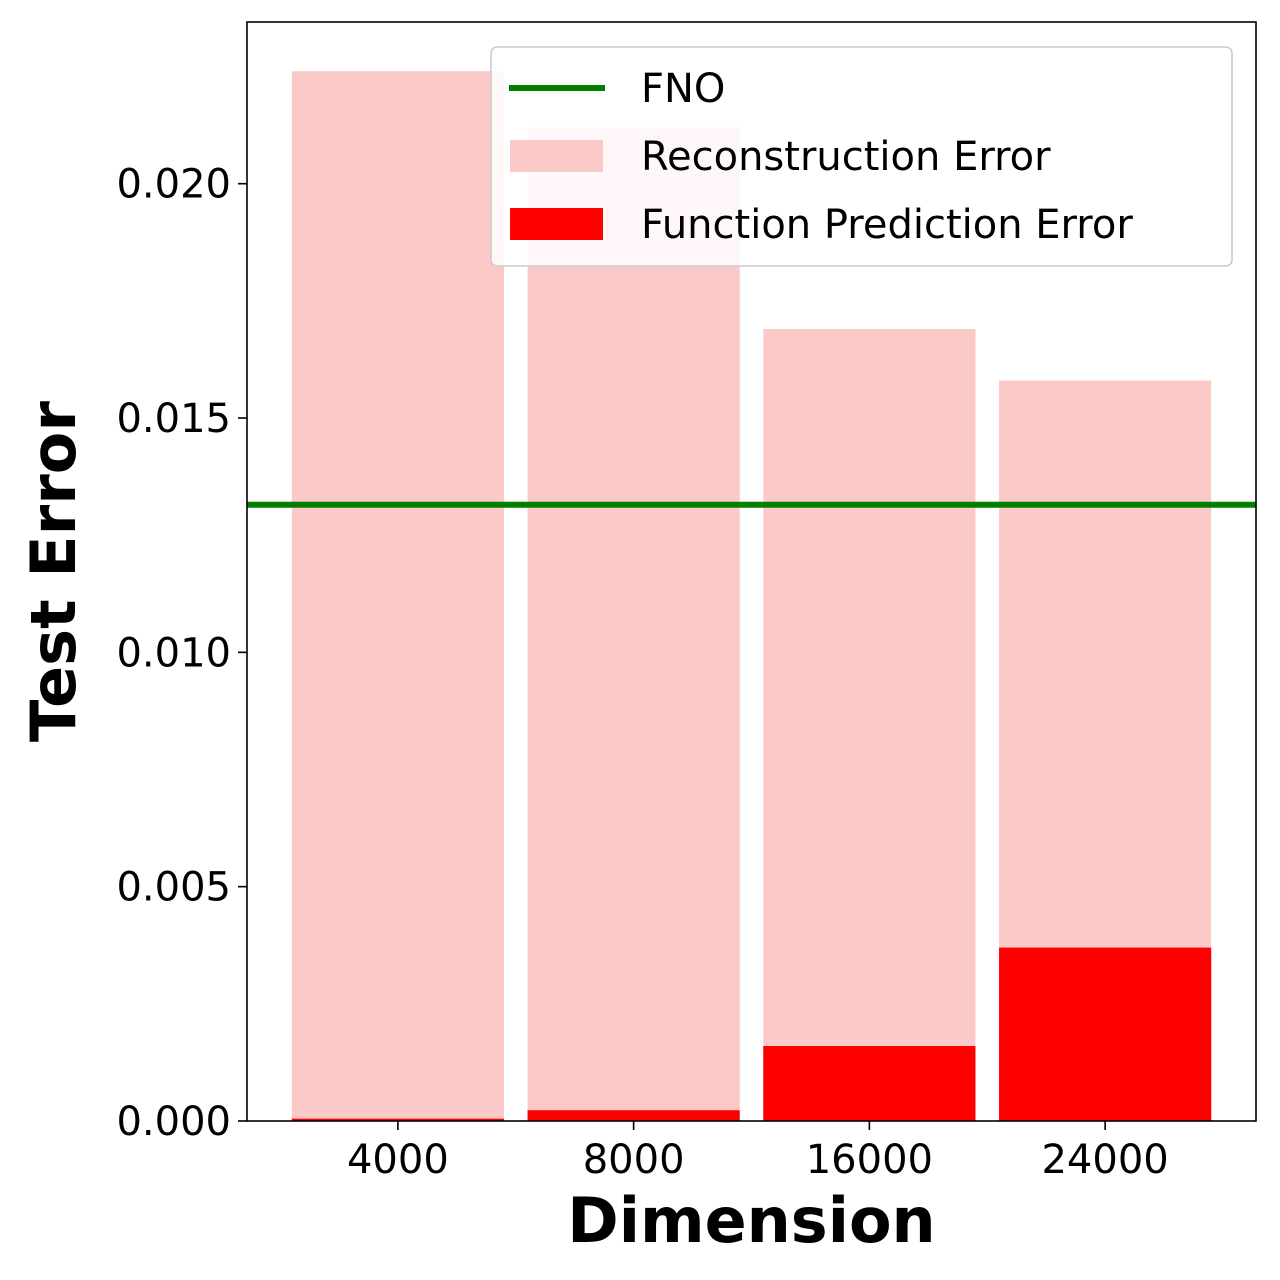 The width and height of the screenshot is (1280, 1280). I want to click on function-prediction-error-bars, so click(751, 1034).